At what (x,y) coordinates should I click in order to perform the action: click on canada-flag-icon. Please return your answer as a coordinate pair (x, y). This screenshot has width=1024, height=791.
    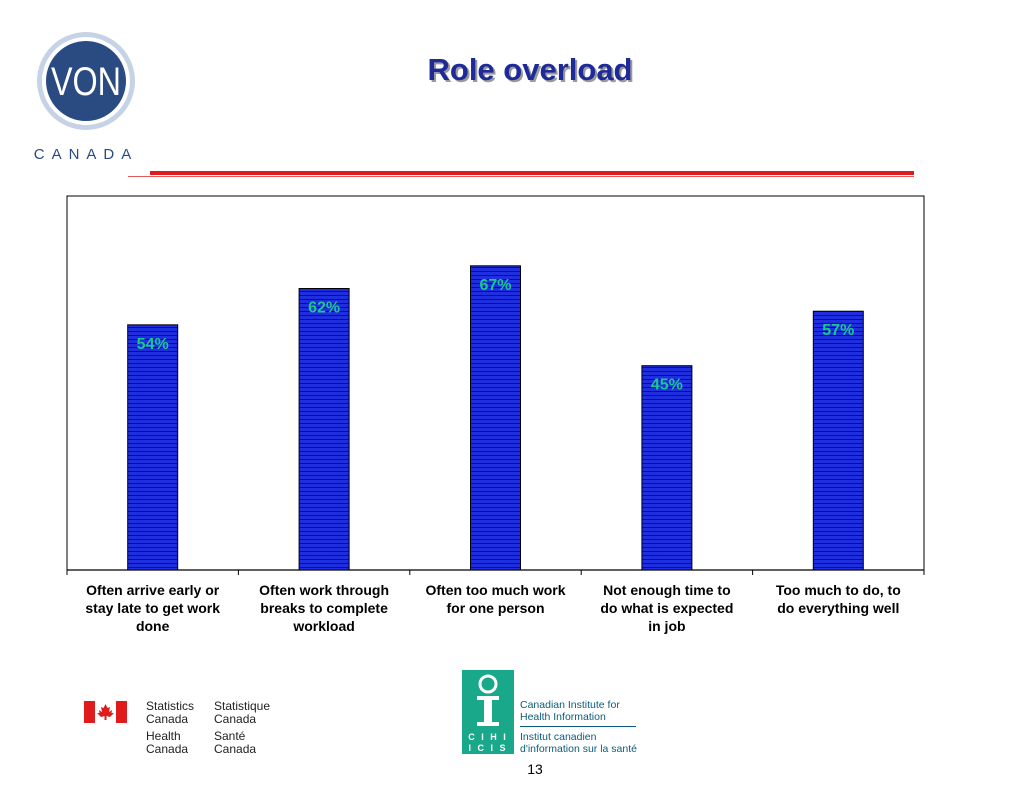
    Looking at the image, I should click on (105, 712).